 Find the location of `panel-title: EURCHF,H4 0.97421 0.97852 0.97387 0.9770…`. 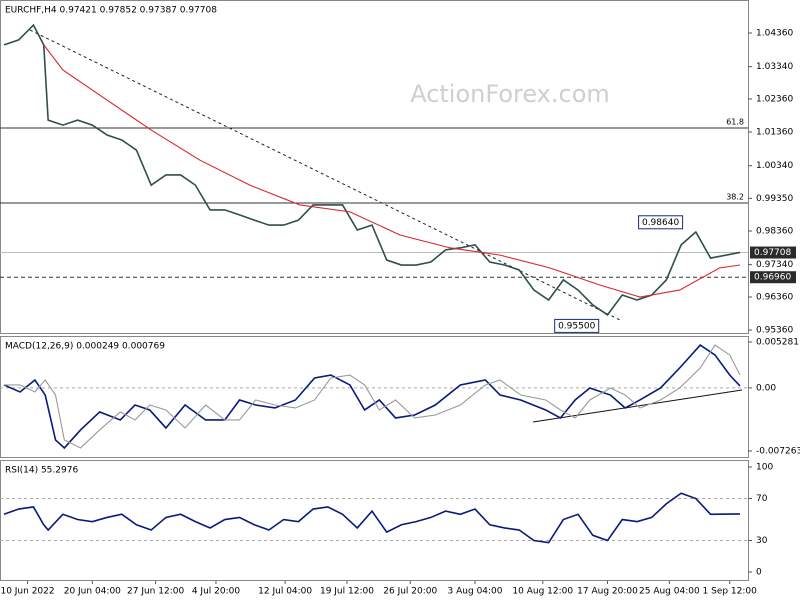

panel-title: EURCHF,H4 0.97421 0.97852 0.97387 0.9770… is located at coordinates (111, 11).